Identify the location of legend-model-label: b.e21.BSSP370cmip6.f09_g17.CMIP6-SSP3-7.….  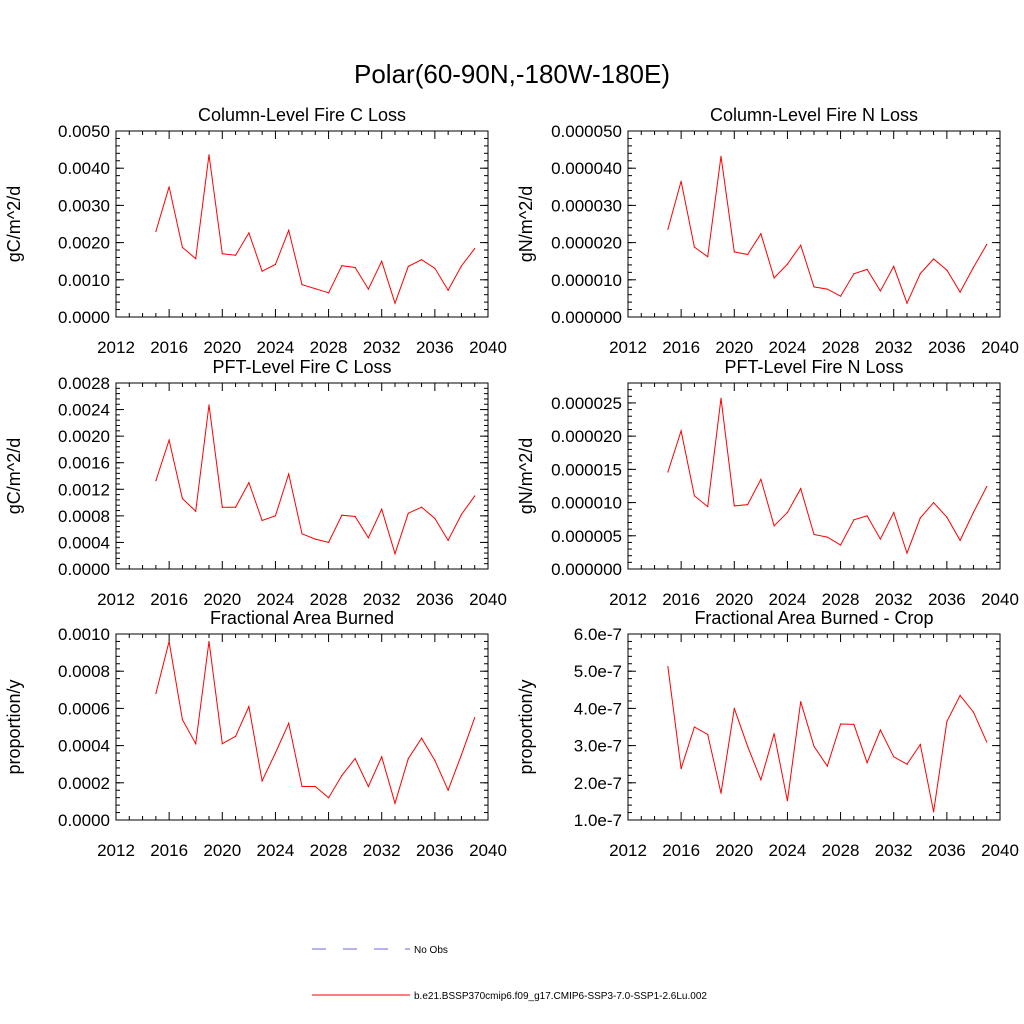
(560, 996).